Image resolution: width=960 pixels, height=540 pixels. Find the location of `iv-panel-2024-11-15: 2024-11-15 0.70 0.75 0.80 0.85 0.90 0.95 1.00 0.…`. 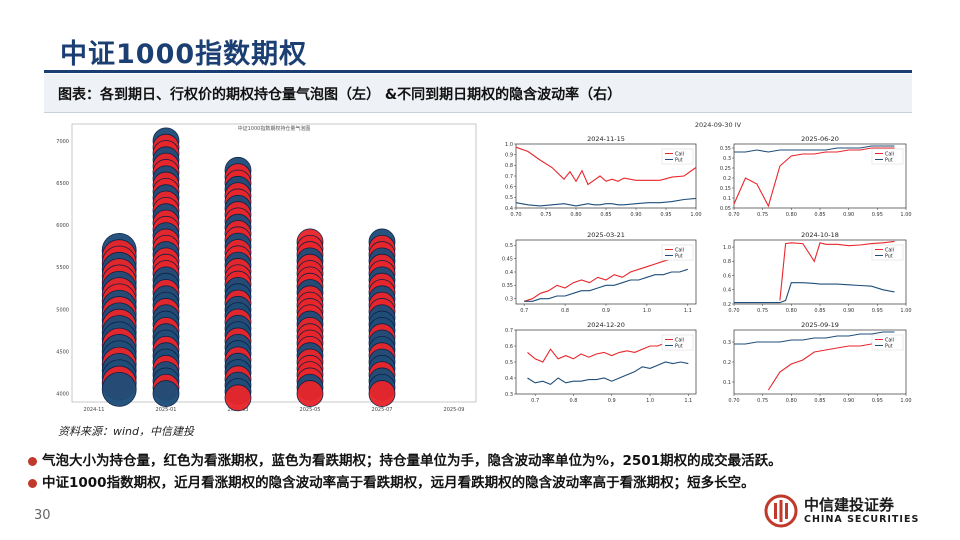

iv-panel-2024-11-15: 2024-11-15 0.70 0.75 0.80 0.85 0.90 0.95 1.00 0.… is located at coordinates (603, 176).